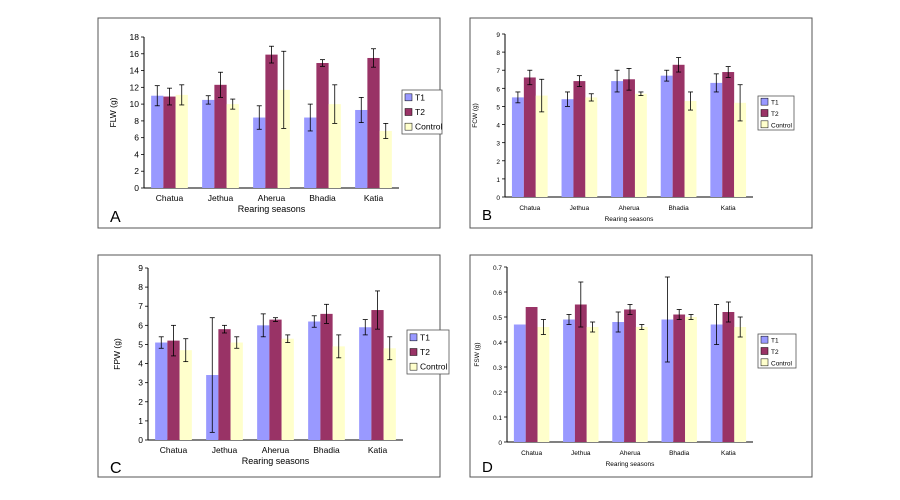 Image resolution: width=900 pixels, height=500 pixels. What do you see at coordinates (679, 453) in the screenshot?
I see `x-tick-label: Bhadia` at bounding box center [679, 453].